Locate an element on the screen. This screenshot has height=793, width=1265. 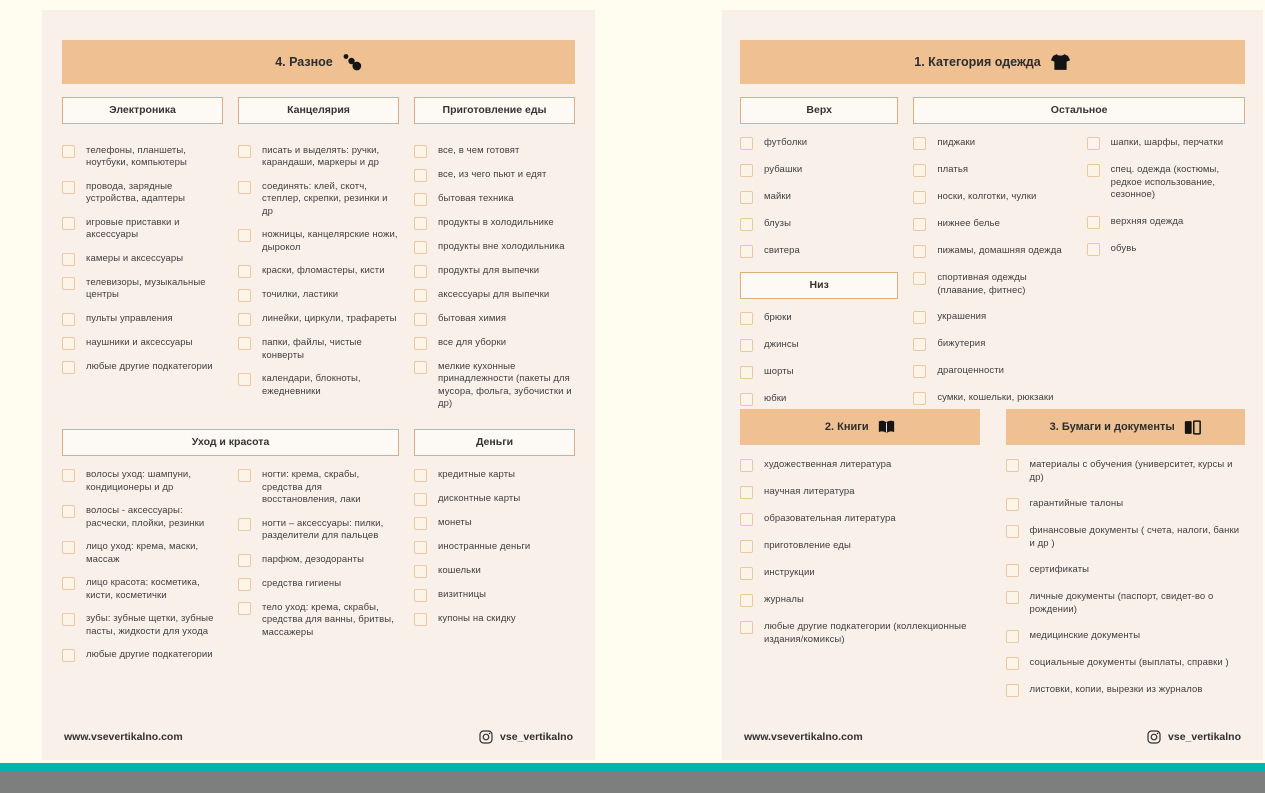
checklist-item: спортивная одежды (плавание, фитнес) is located at coordinates (992, 284).